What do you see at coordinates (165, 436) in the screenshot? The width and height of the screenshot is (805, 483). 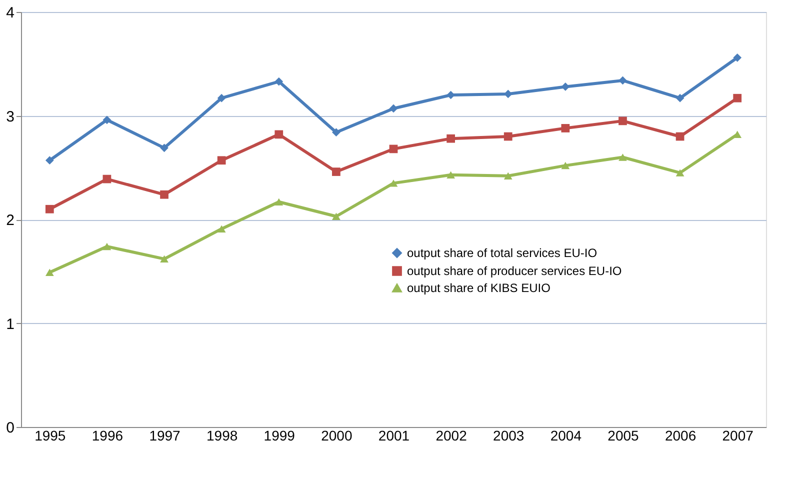 I see `x-tick-label: 1997` at bounding box center [165, 436].